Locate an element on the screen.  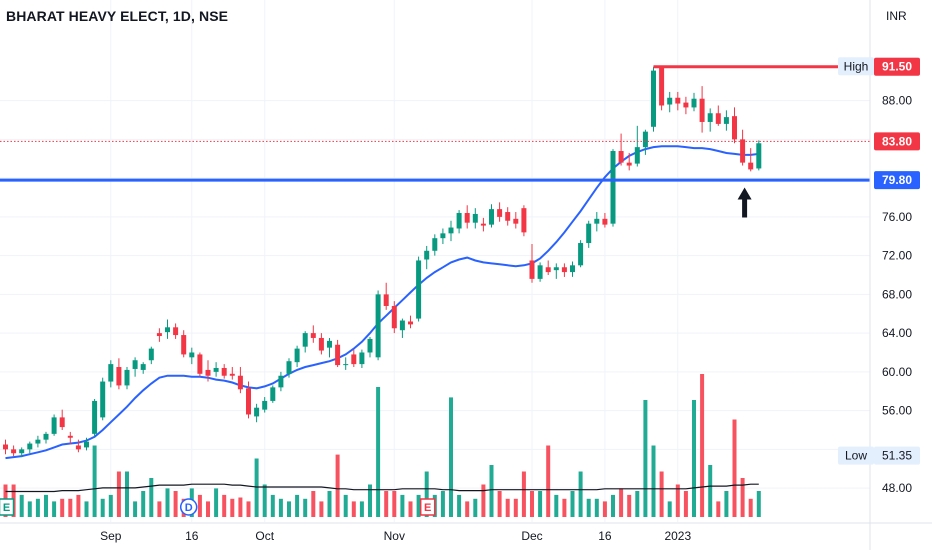
resistance-value: 91.50 is located at coordinates (897, 67).